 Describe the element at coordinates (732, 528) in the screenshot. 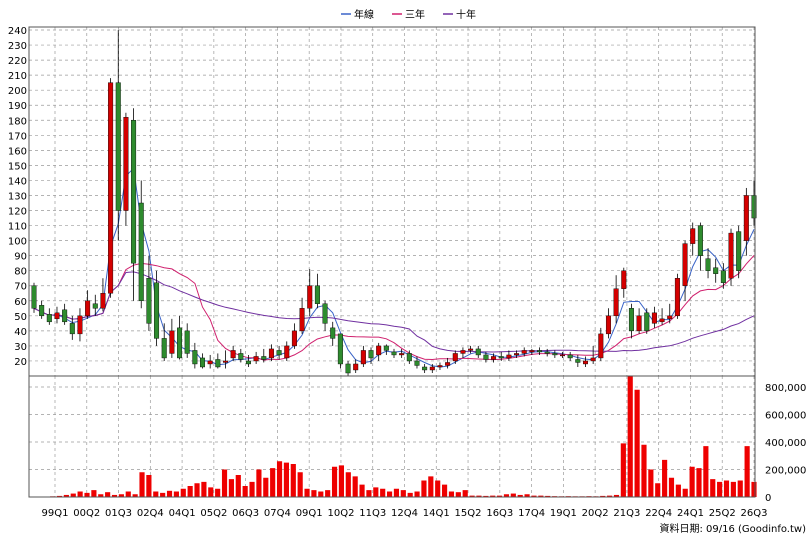

I see `footer-date-source: 資料日期: 09/16 (Goodinfo.tw)` at that location.